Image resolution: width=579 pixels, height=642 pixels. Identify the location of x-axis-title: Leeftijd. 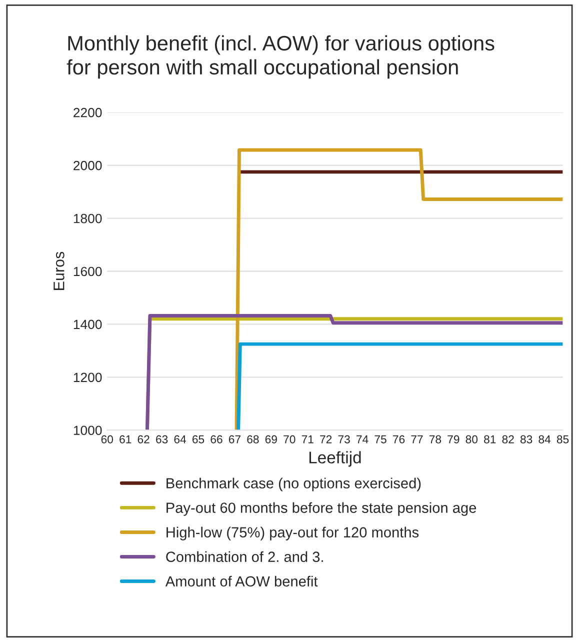
(335, 459).